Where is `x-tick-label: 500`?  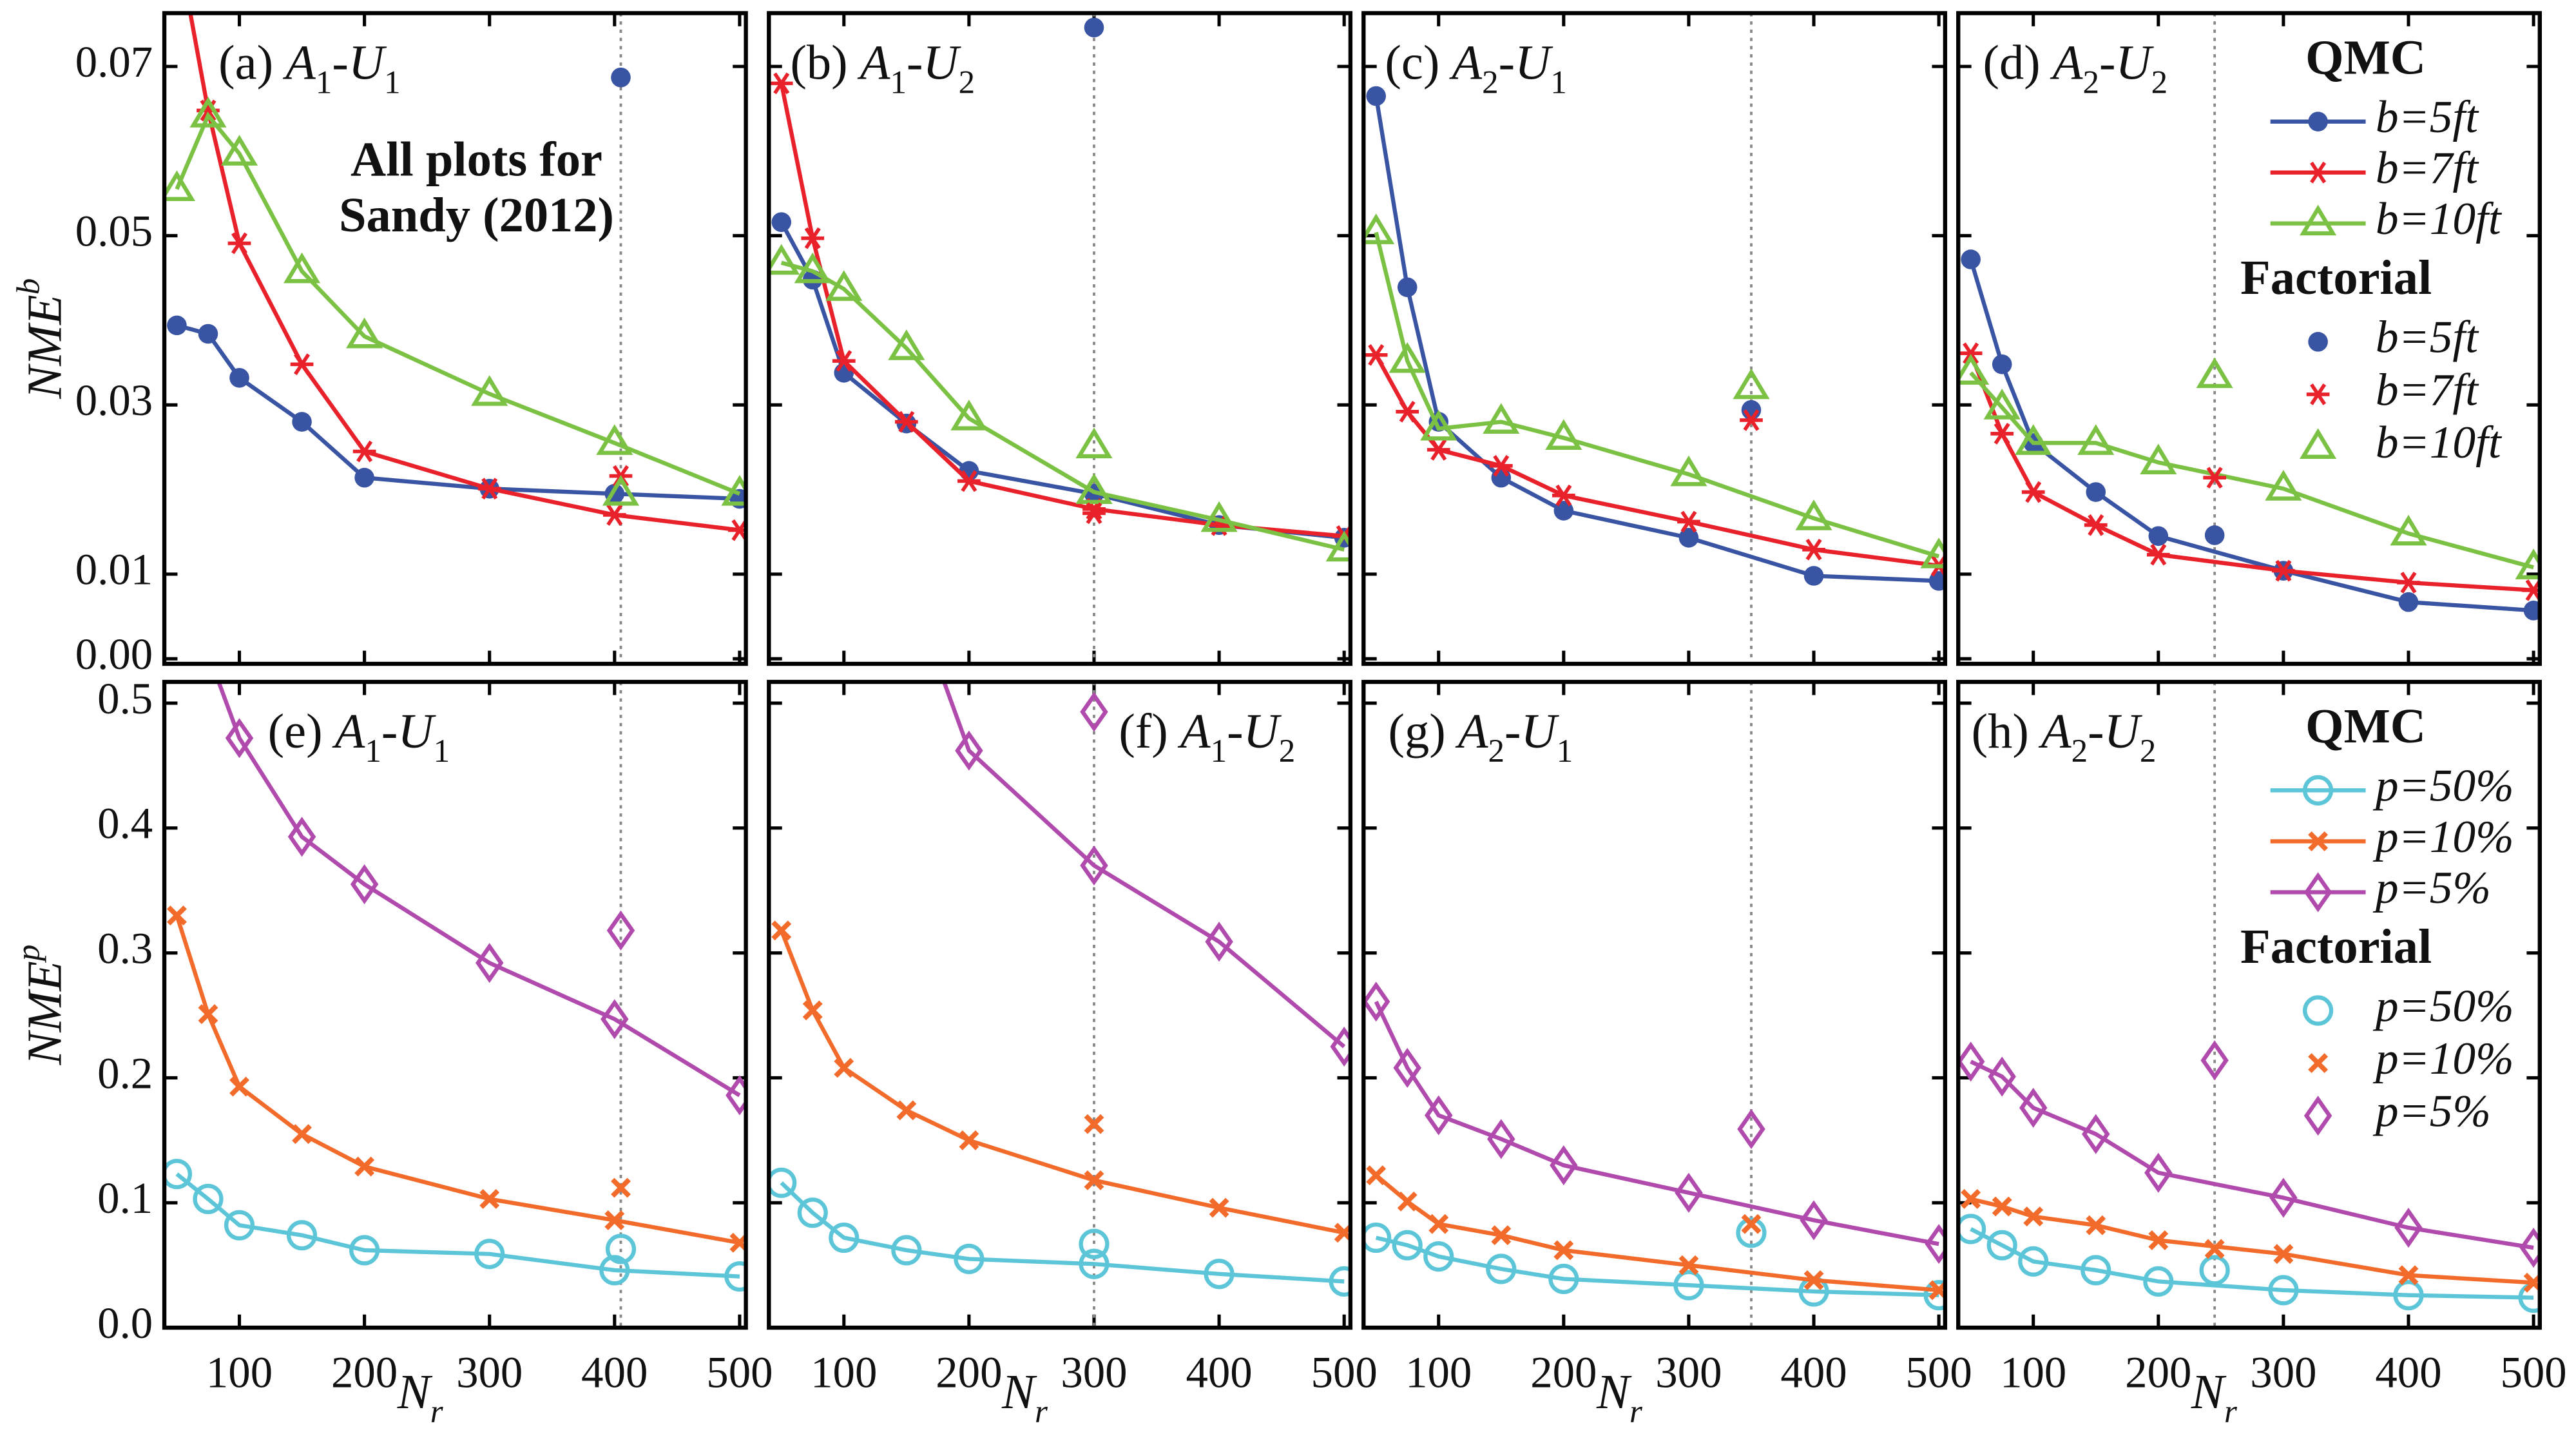
x-tick-label: 500 is located at coordinates (2533, 1373).